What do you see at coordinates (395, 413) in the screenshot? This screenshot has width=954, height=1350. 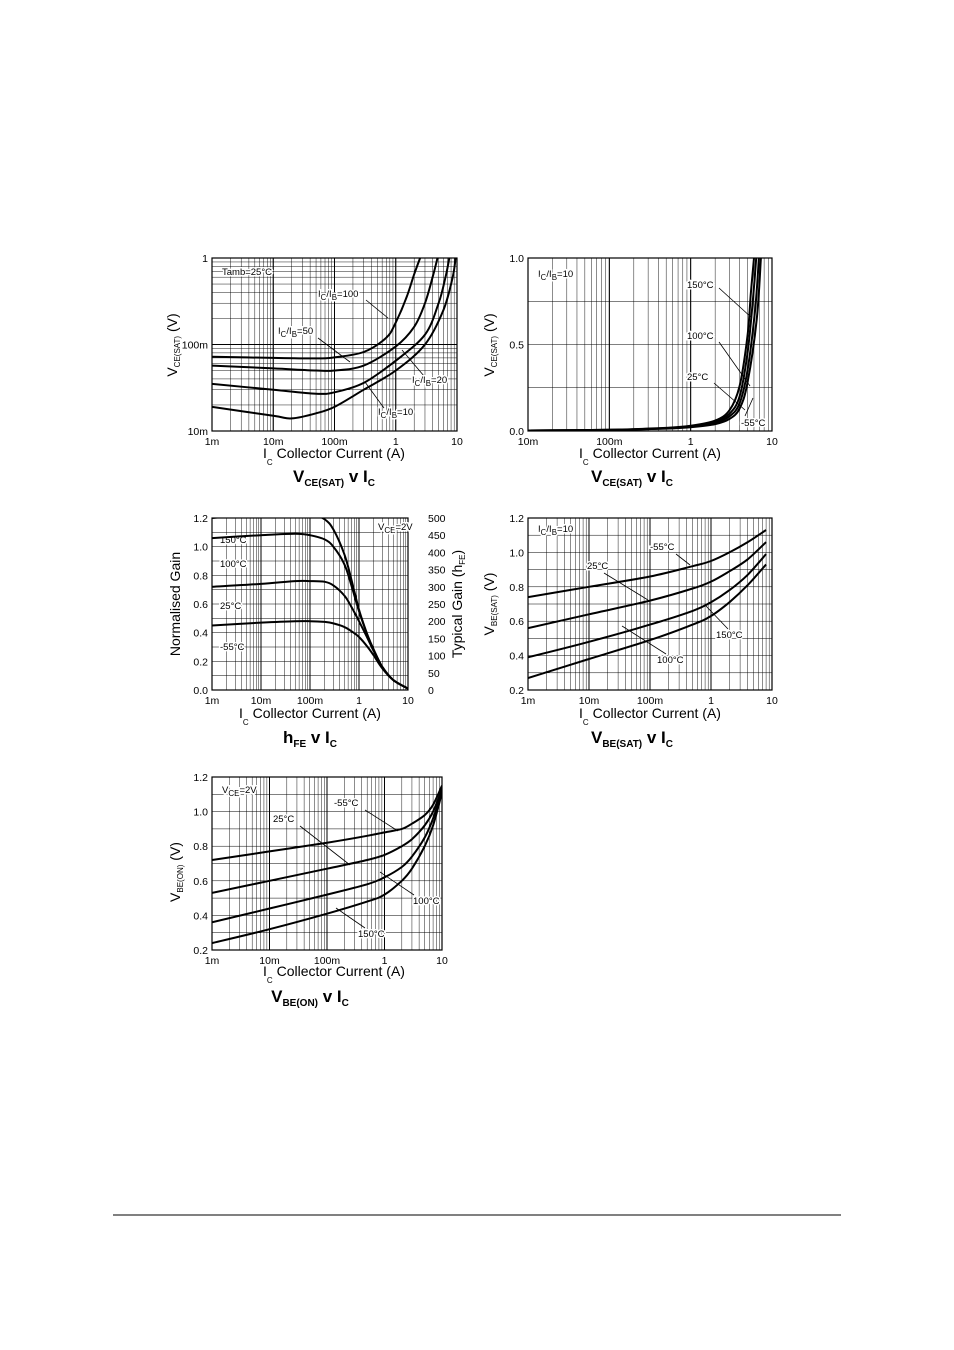 I see `series-label: IC/IB=10` at bounding box center [395, 413].